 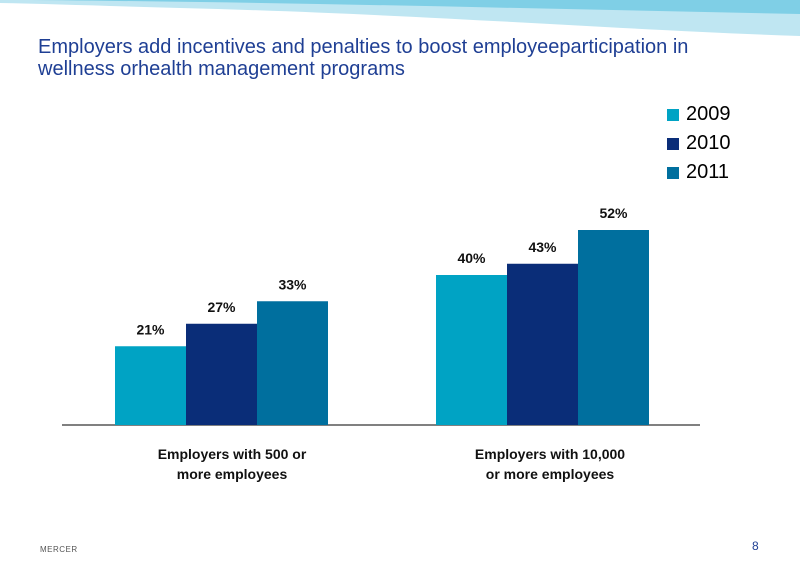 What do you see at coordinates (232, 464) in the screenshot?
I see `category-label-500-plus: Employers with 500 or more employees` at bounding box center [232, 464].